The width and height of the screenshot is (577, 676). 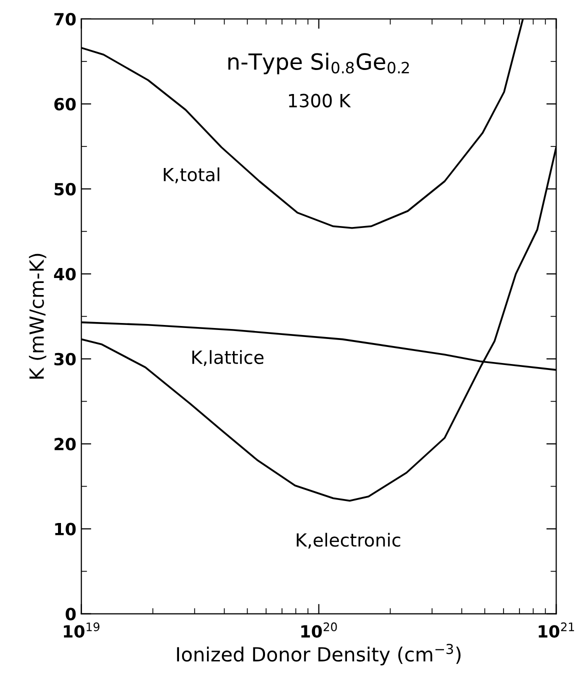 What do you see at coordinates (65, 529) in the screenshot?
I see `y-tick-label: 10` at bounding box center [65, 529].